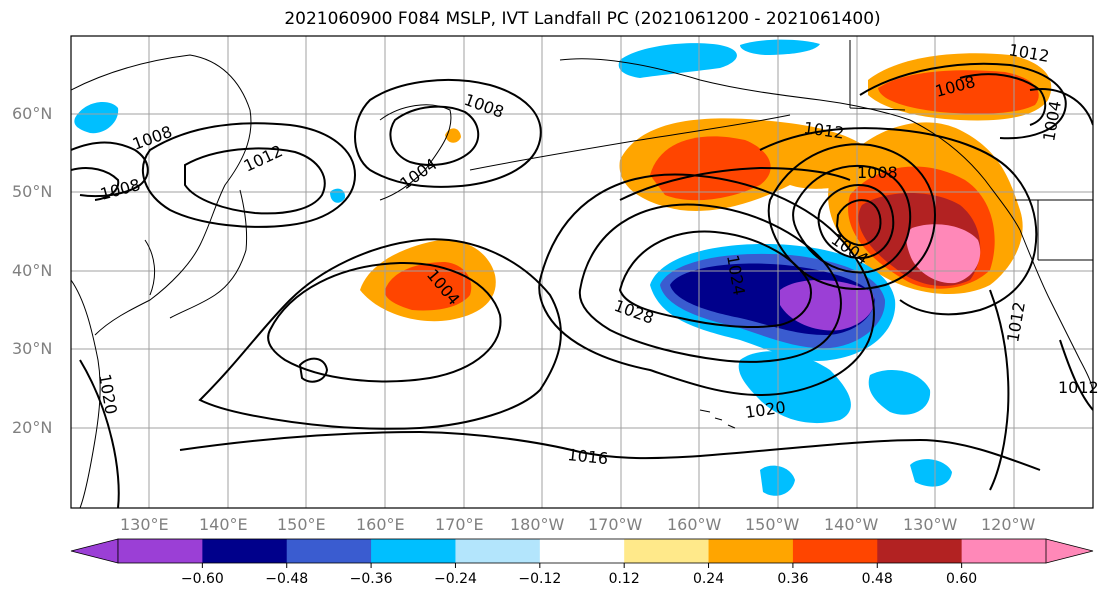  Describe the element at coordinates (32, 113) in the screenshot. I see `lat-label: 60°N` at that location.